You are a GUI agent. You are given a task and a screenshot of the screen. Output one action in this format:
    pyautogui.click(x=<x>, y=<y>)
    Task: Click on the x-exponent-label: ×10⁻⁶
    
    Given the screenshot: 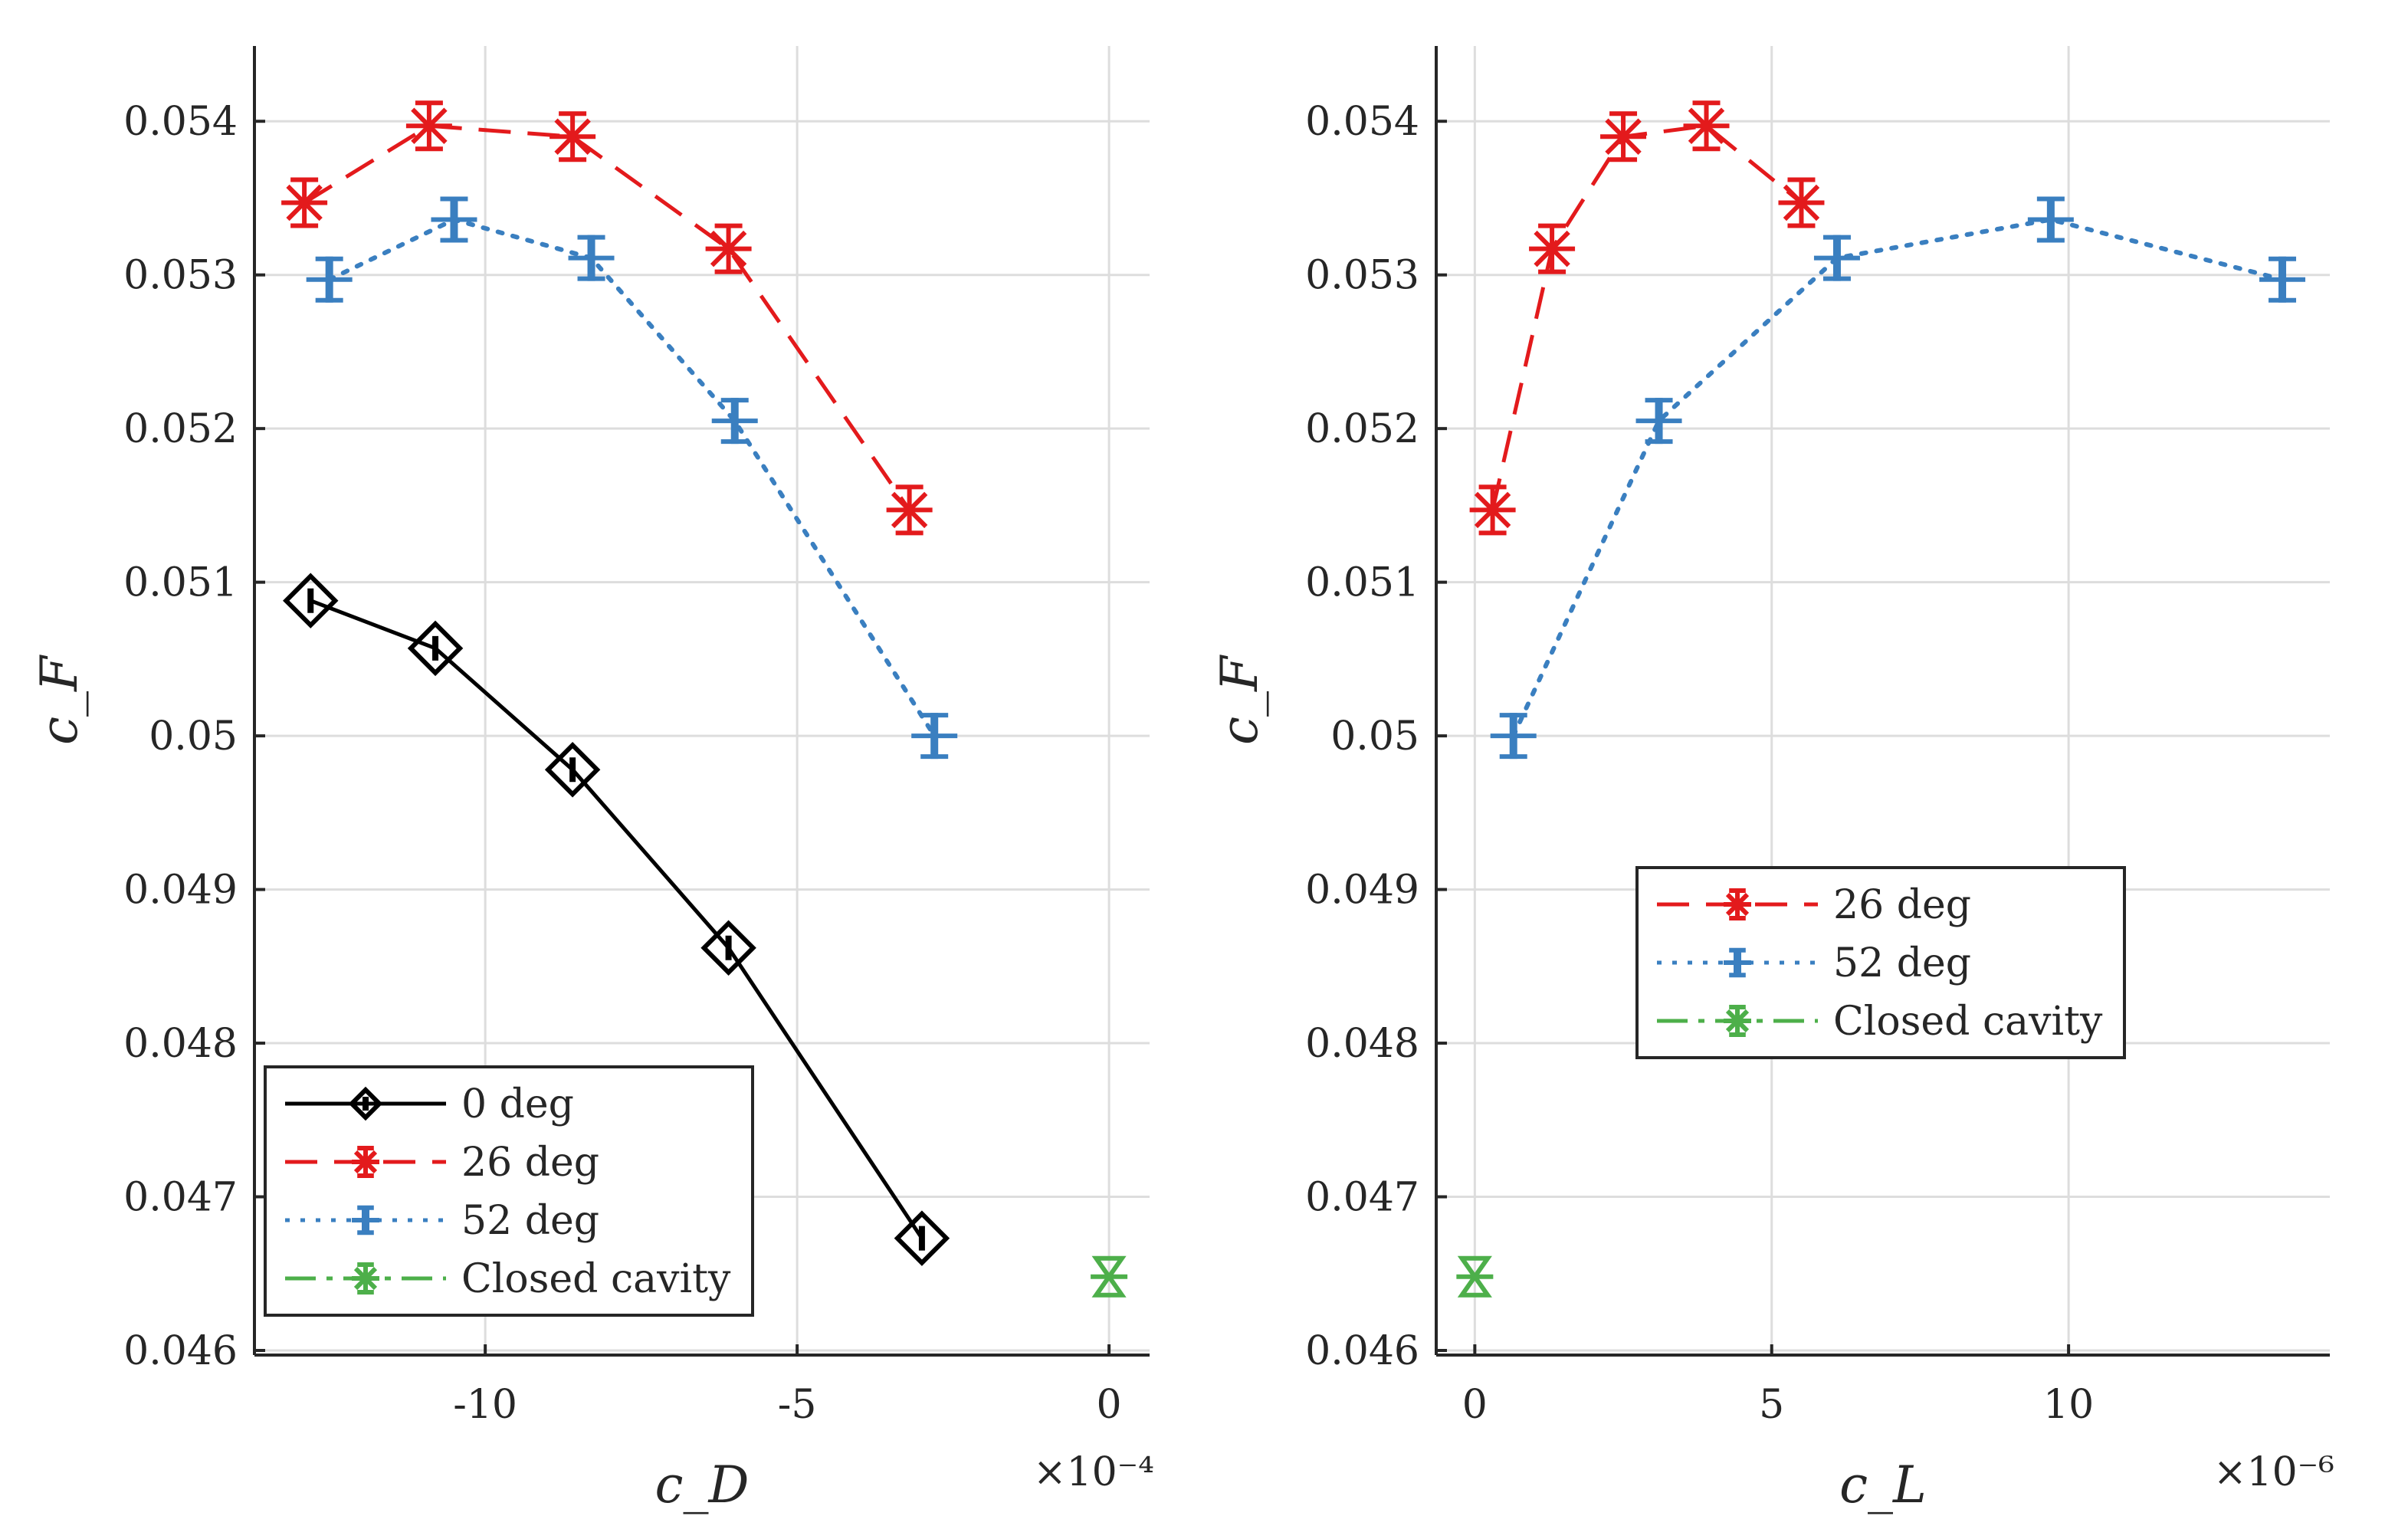 What is the action you would take?
    pyautogui.click(x=2273, y=1472)
    